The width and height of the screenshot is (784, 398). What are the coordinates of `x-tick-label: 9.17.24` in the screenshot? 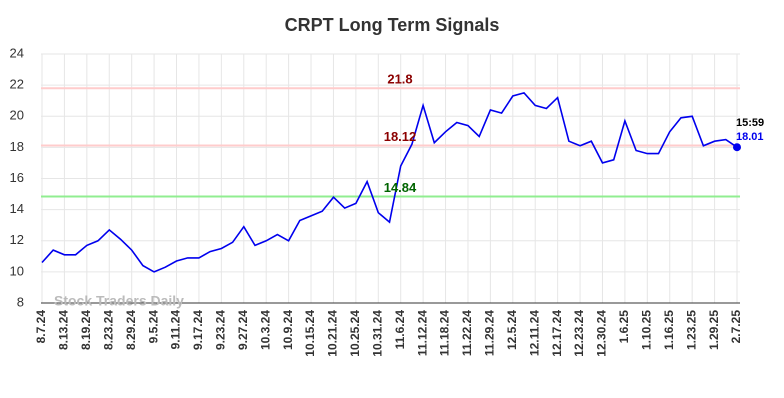 It's located at (198, 330).